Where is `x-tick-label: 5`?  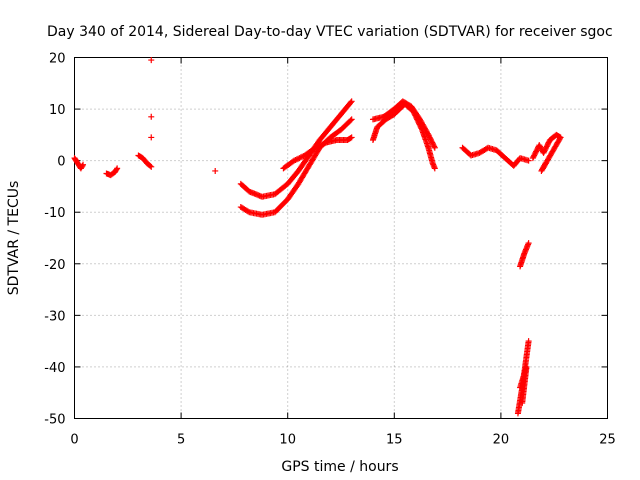 x-tick-label: 5 is located at coordinates (181, 440).